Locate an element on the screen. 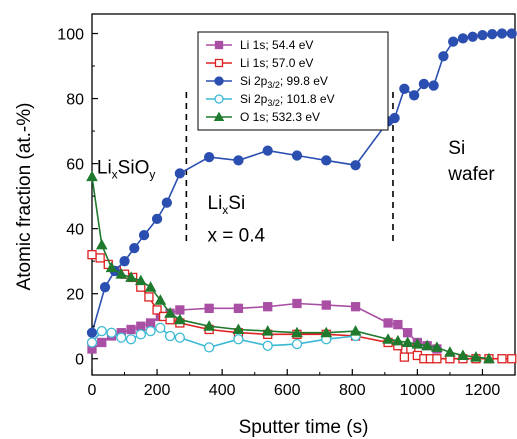  x-tick-label: 200 is located at coordinates (157, 390).